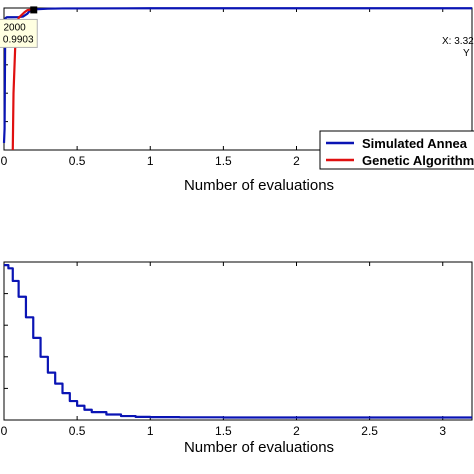 The image size is (474, 474). I want to click on legend-label: Genetic Algorithm, so click(418, 160).